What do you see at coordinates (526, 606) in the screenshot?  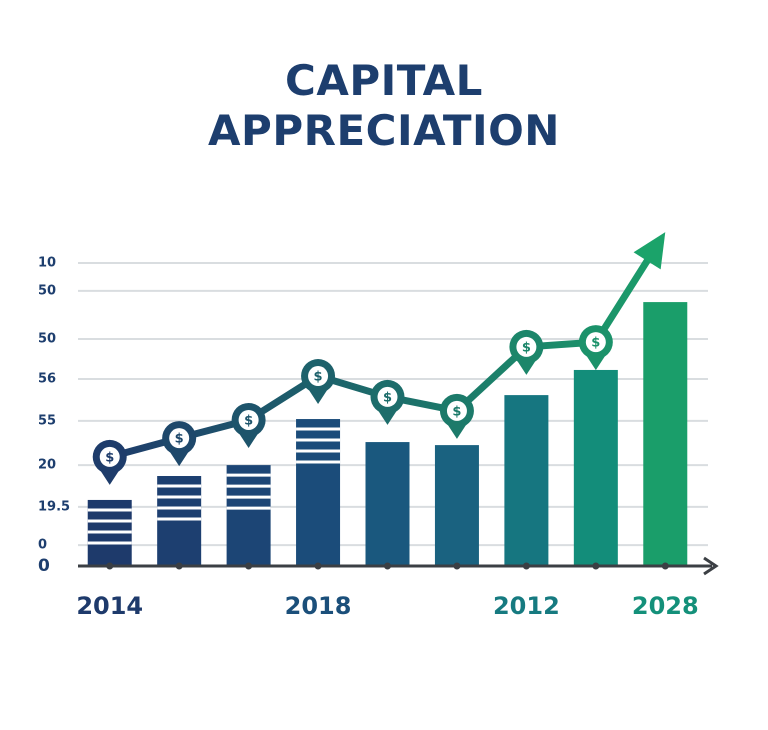 I see `x-tick-label: 2012` at bounding box center [526, 606].